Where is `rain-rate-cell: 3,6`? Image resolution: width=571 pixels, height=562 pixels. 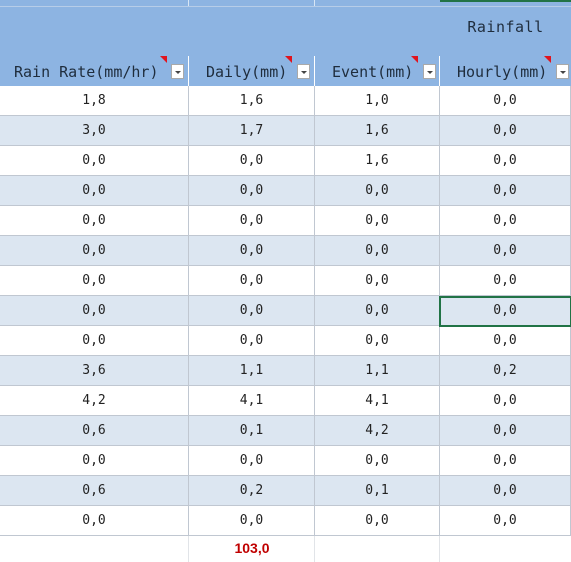
rain-rate-cell: 3,6 is located at coordinates (94, 371).